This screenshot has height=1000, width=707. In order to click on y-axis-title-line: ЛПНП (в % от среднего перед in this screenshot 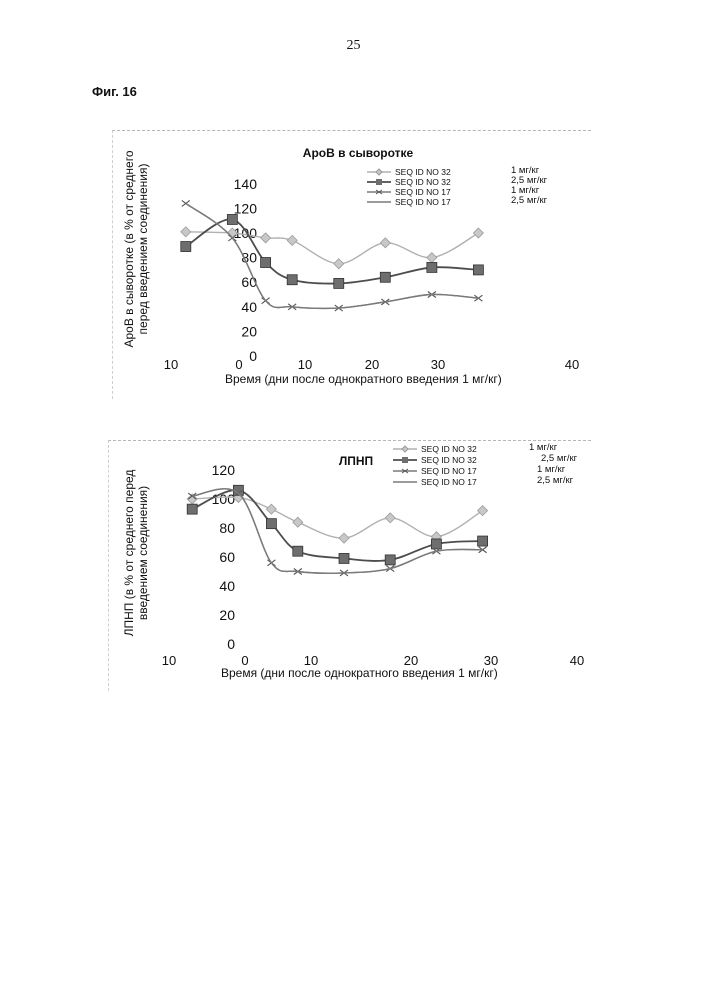, I will do `click(129, 553)`.